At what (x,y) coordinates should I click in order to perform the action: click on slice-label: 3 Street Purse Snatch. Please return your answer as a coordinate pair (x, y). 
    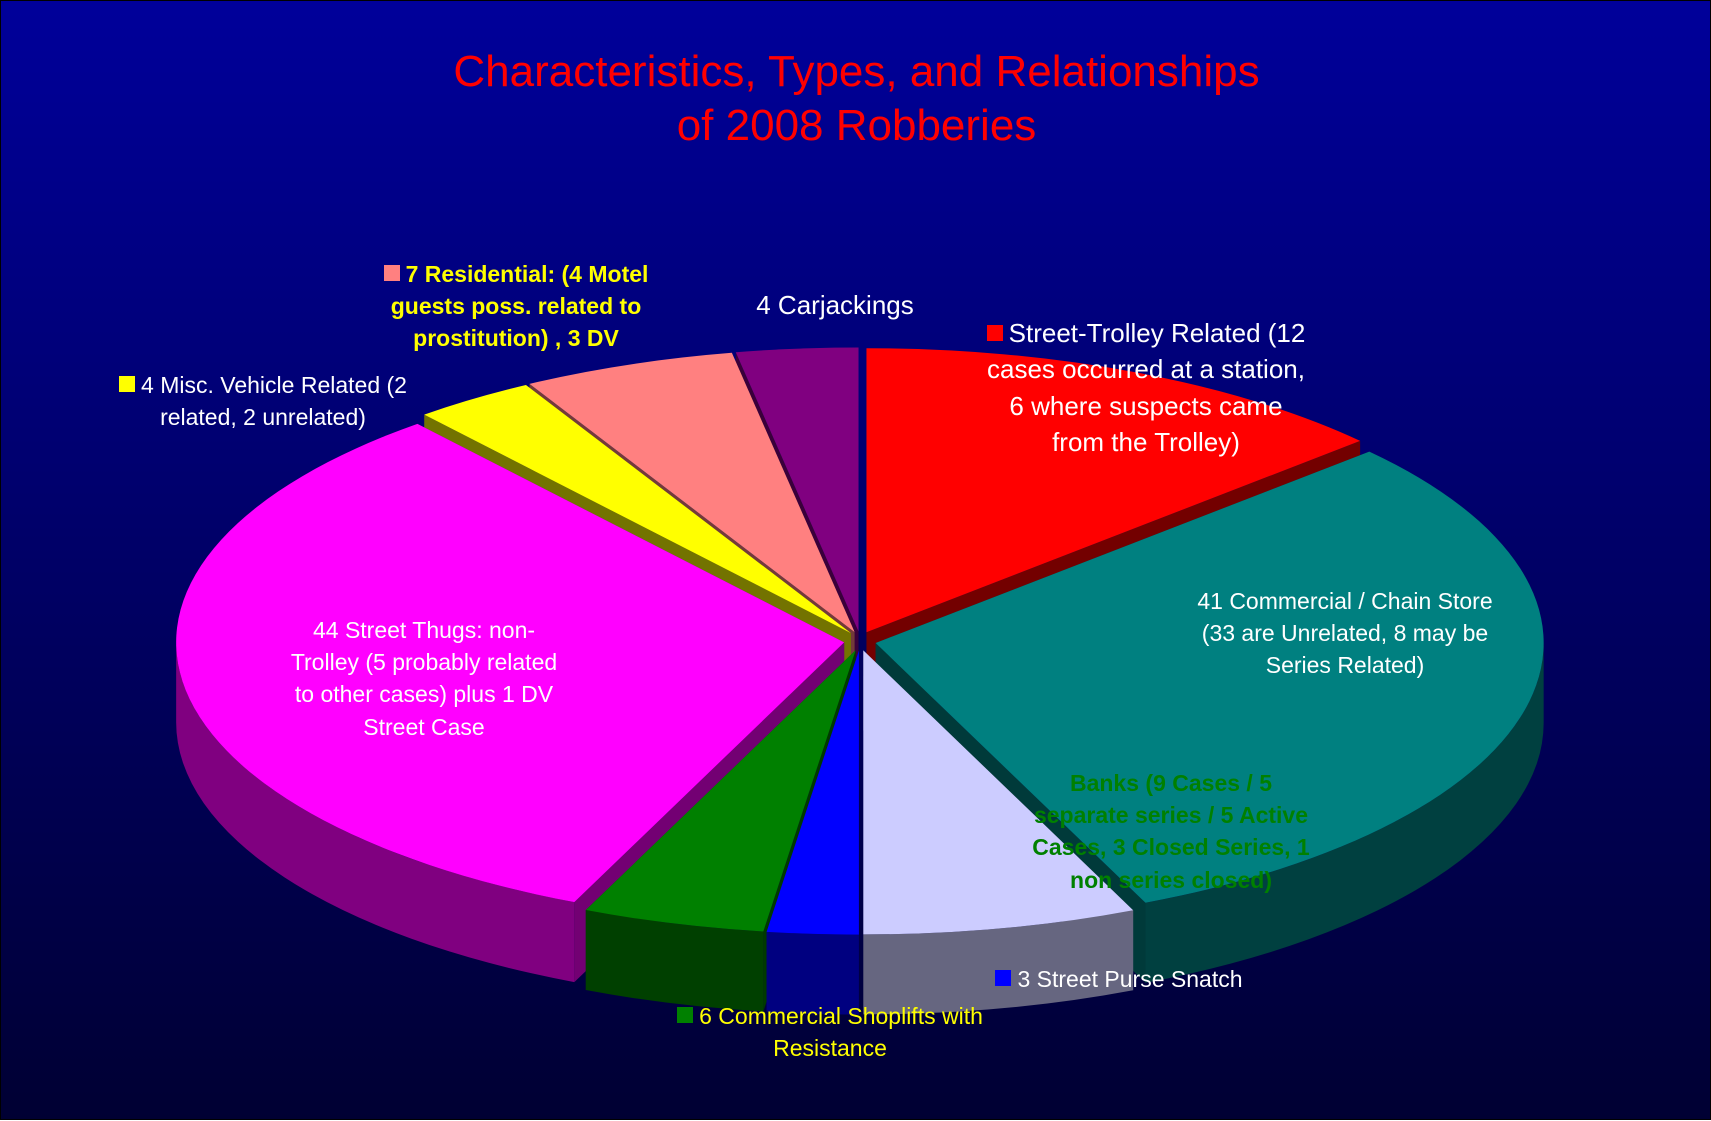
    Looking at the image, I should click on (1119, 979).